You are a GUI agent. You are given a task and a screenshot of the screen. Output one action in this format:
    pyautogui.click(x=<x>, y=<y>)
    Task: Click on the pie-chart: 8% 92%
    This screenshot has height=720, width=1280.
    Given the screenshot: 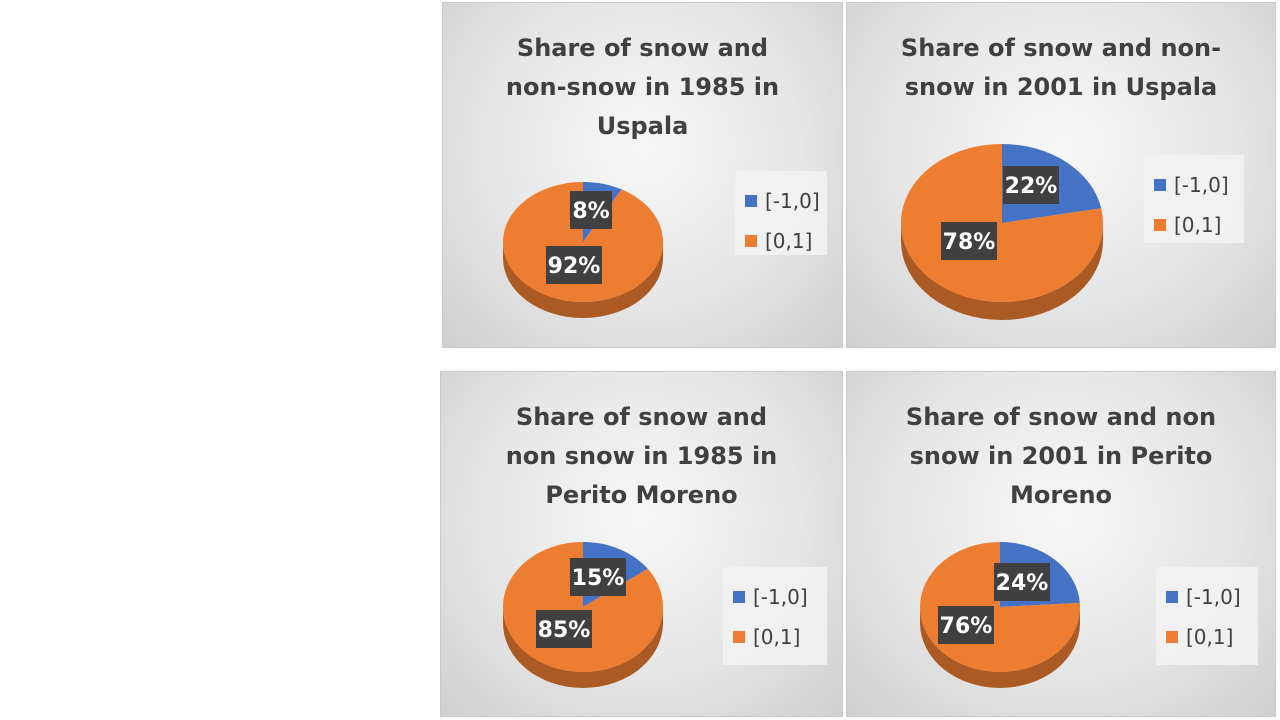 What is the action you would take?
    pyautogui.click(x=583, y=250)
    